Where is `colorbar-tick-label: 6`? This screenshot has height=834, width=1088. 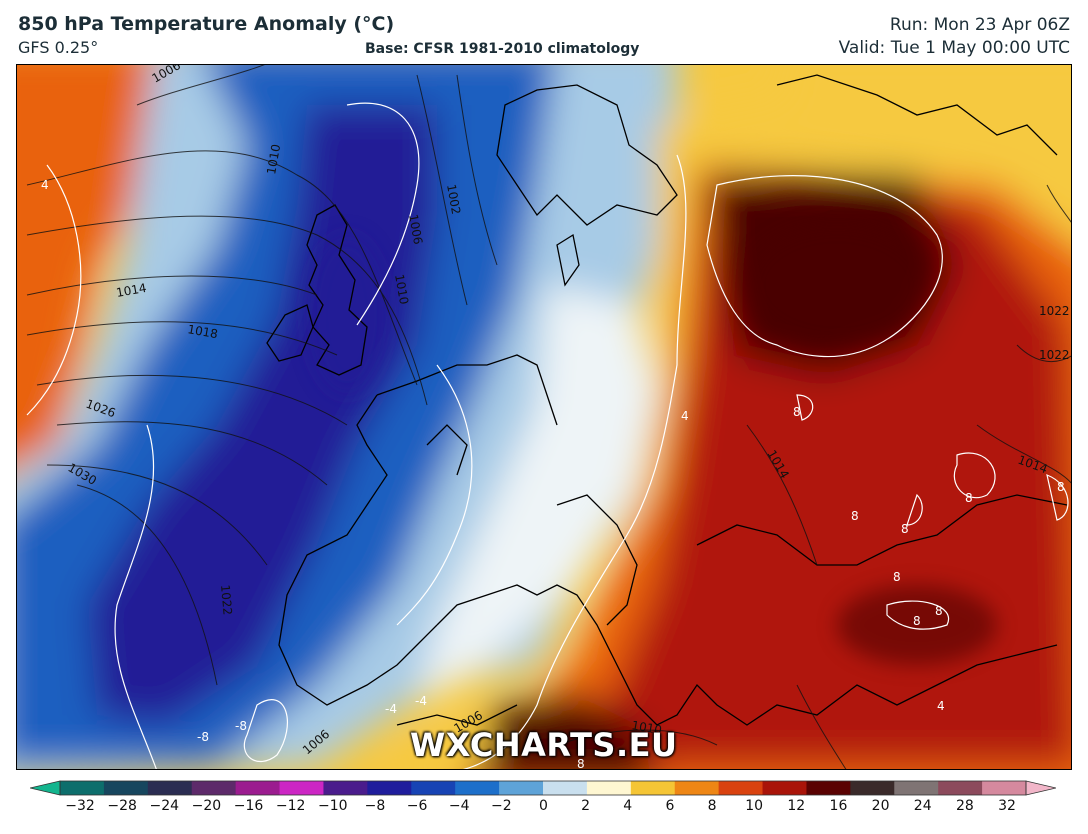
colorbar-tick-label: 6 is located at coordinates (670, 806).